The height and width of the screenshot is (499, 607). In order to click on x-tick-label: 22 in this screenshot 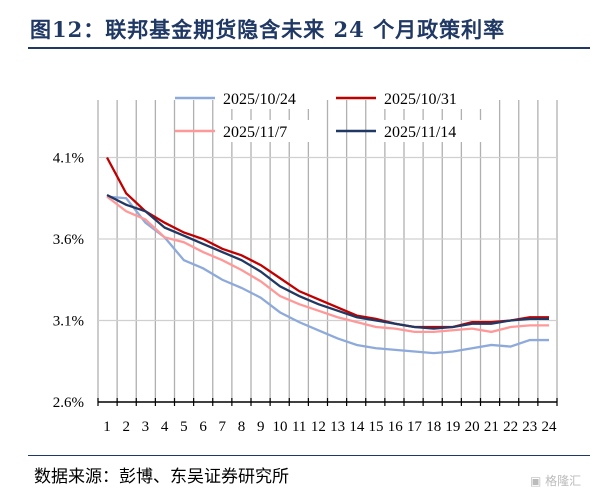, I will do `click(510, 427)`.